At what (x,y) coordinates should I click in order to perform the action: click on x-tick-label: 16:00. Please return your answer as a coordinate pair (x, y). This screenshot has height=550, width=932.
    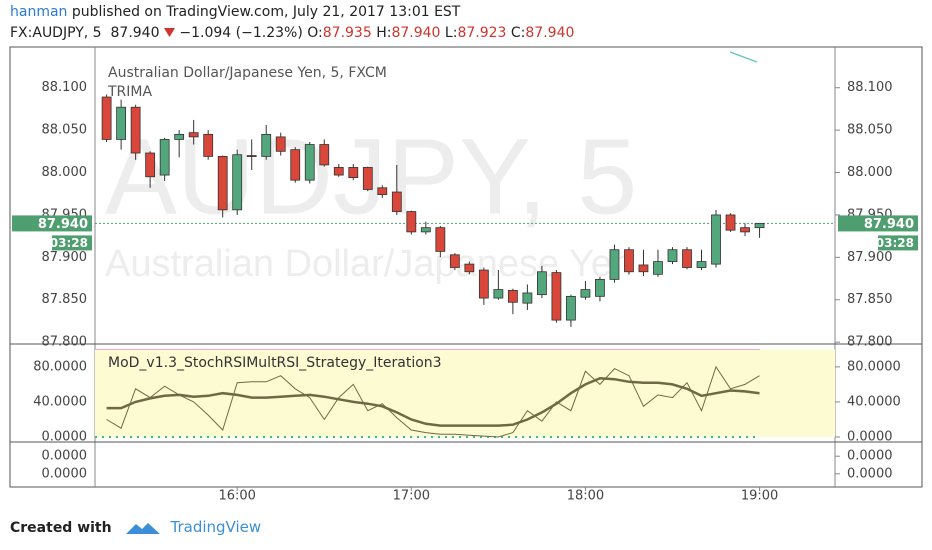
    Looking at the image, I should click on (236, 495).